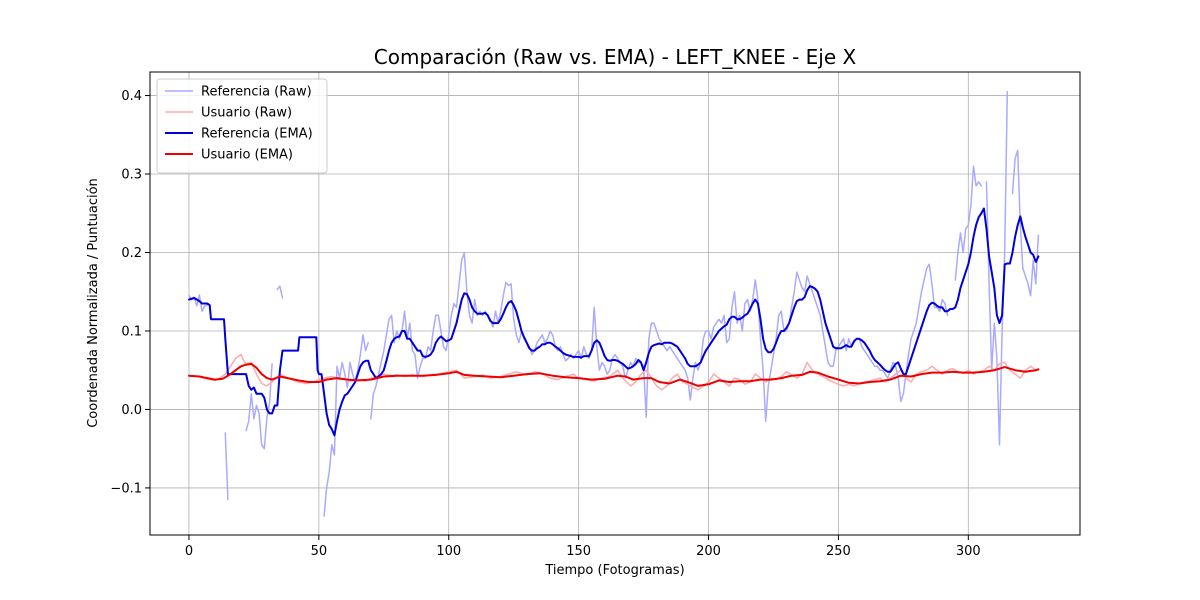  I want to click on x-tick-label: 300, so click(968, 551).